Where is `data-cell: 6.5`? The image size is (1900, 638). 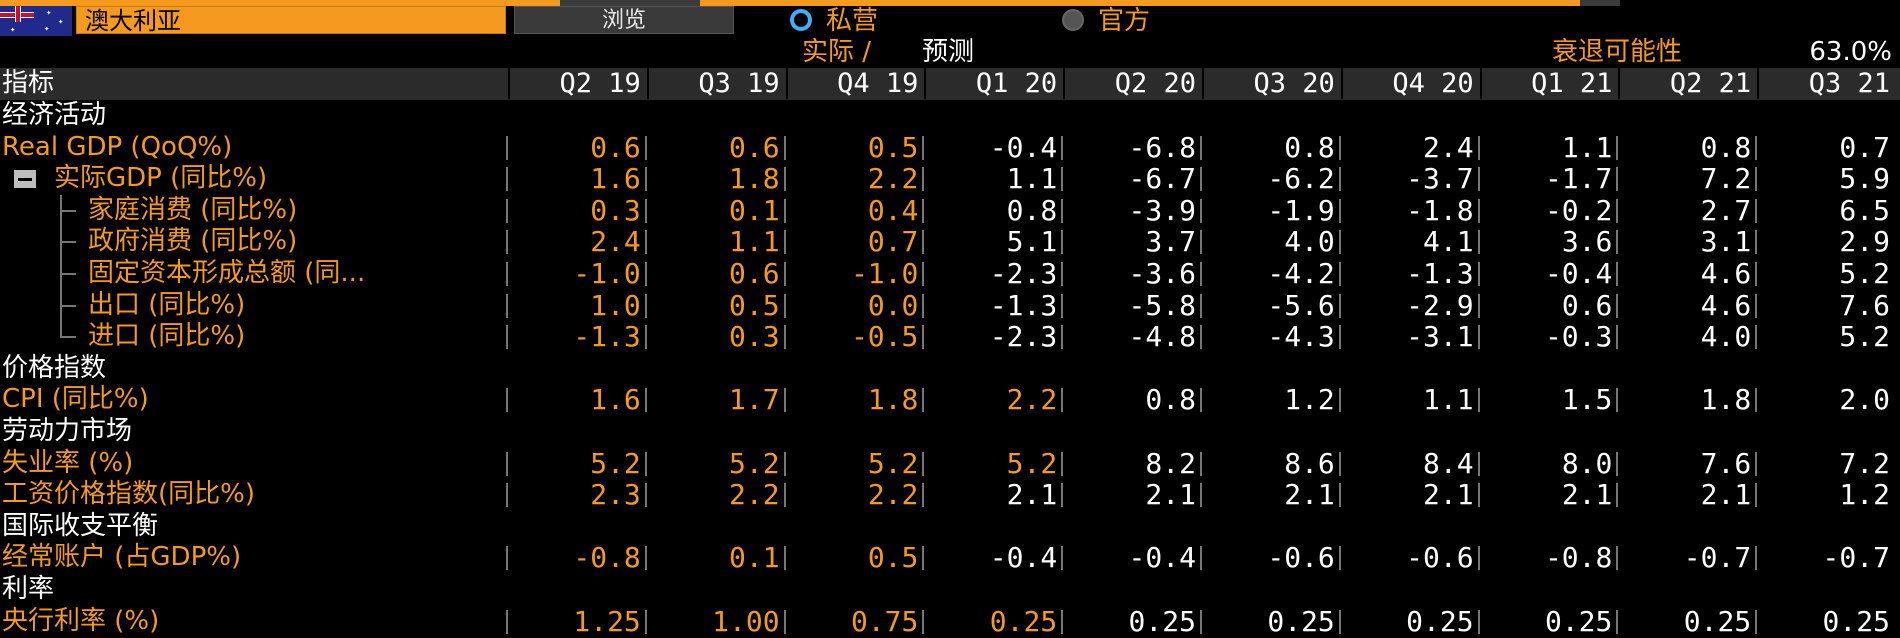
data-cell: 6.5 is located at coordinates (1864, 210).